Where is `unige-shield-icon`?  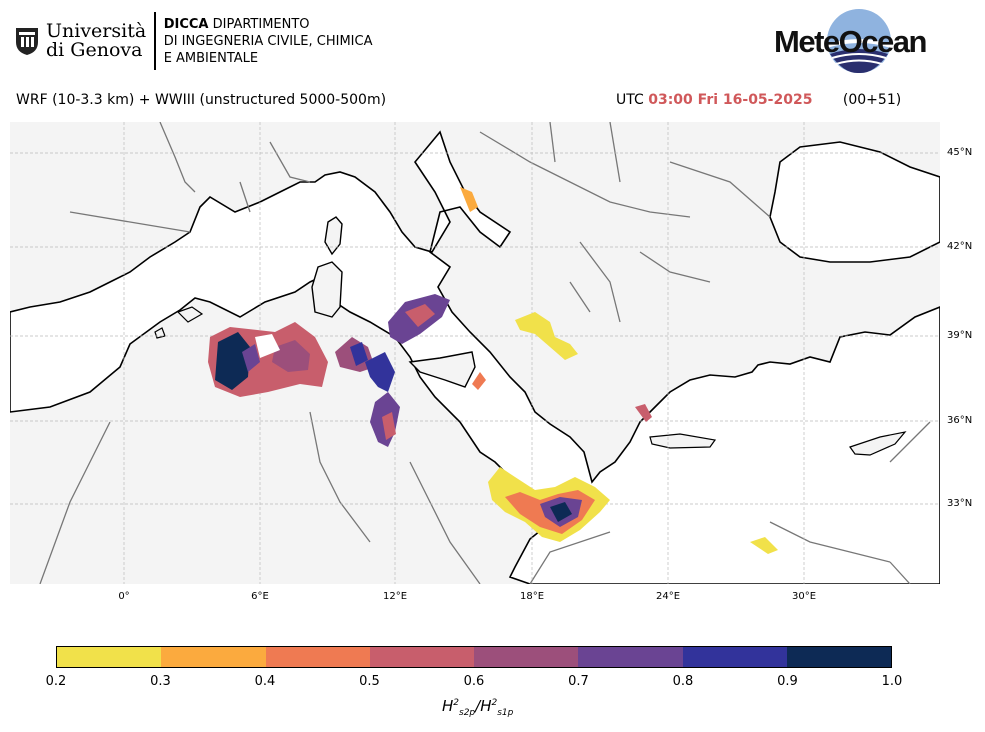
unige-shield-icon is located at coordinates (27, 41).